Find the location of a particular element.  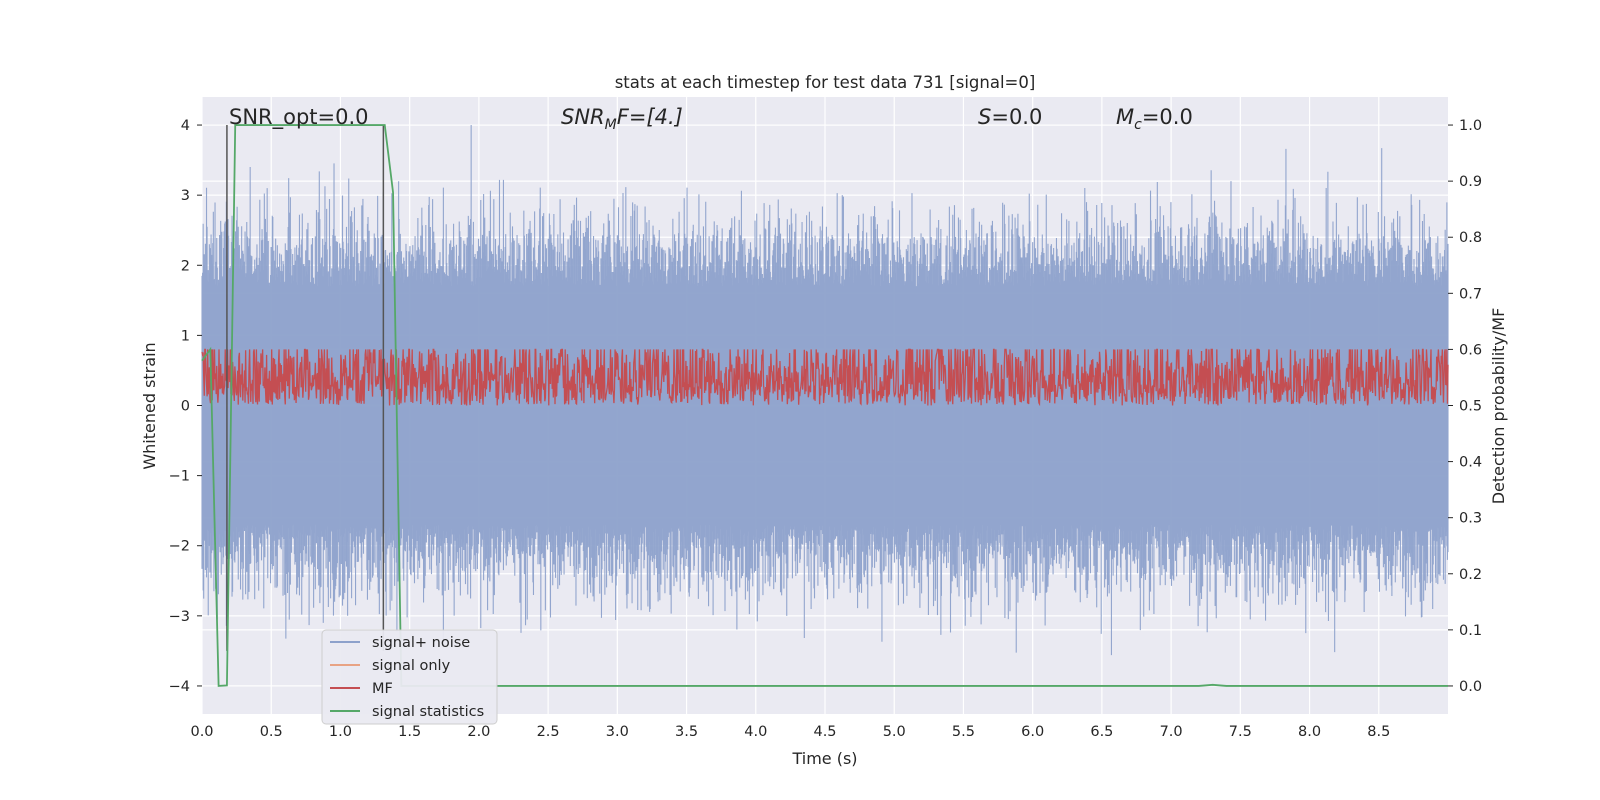

y-axis-label: Whitened strain is located at coordinates (149, 405).